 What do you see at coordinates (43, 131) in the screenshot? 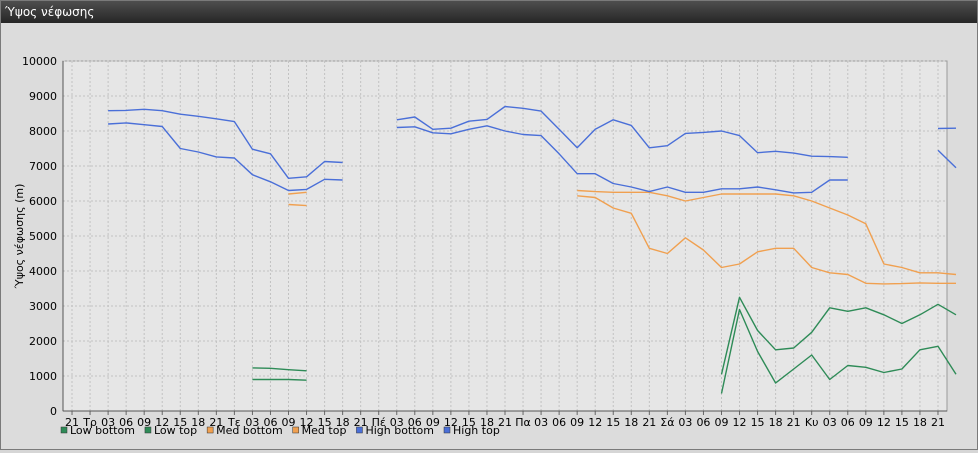
I see `y-tick-label: 8000` at bounding box center [43, 131].